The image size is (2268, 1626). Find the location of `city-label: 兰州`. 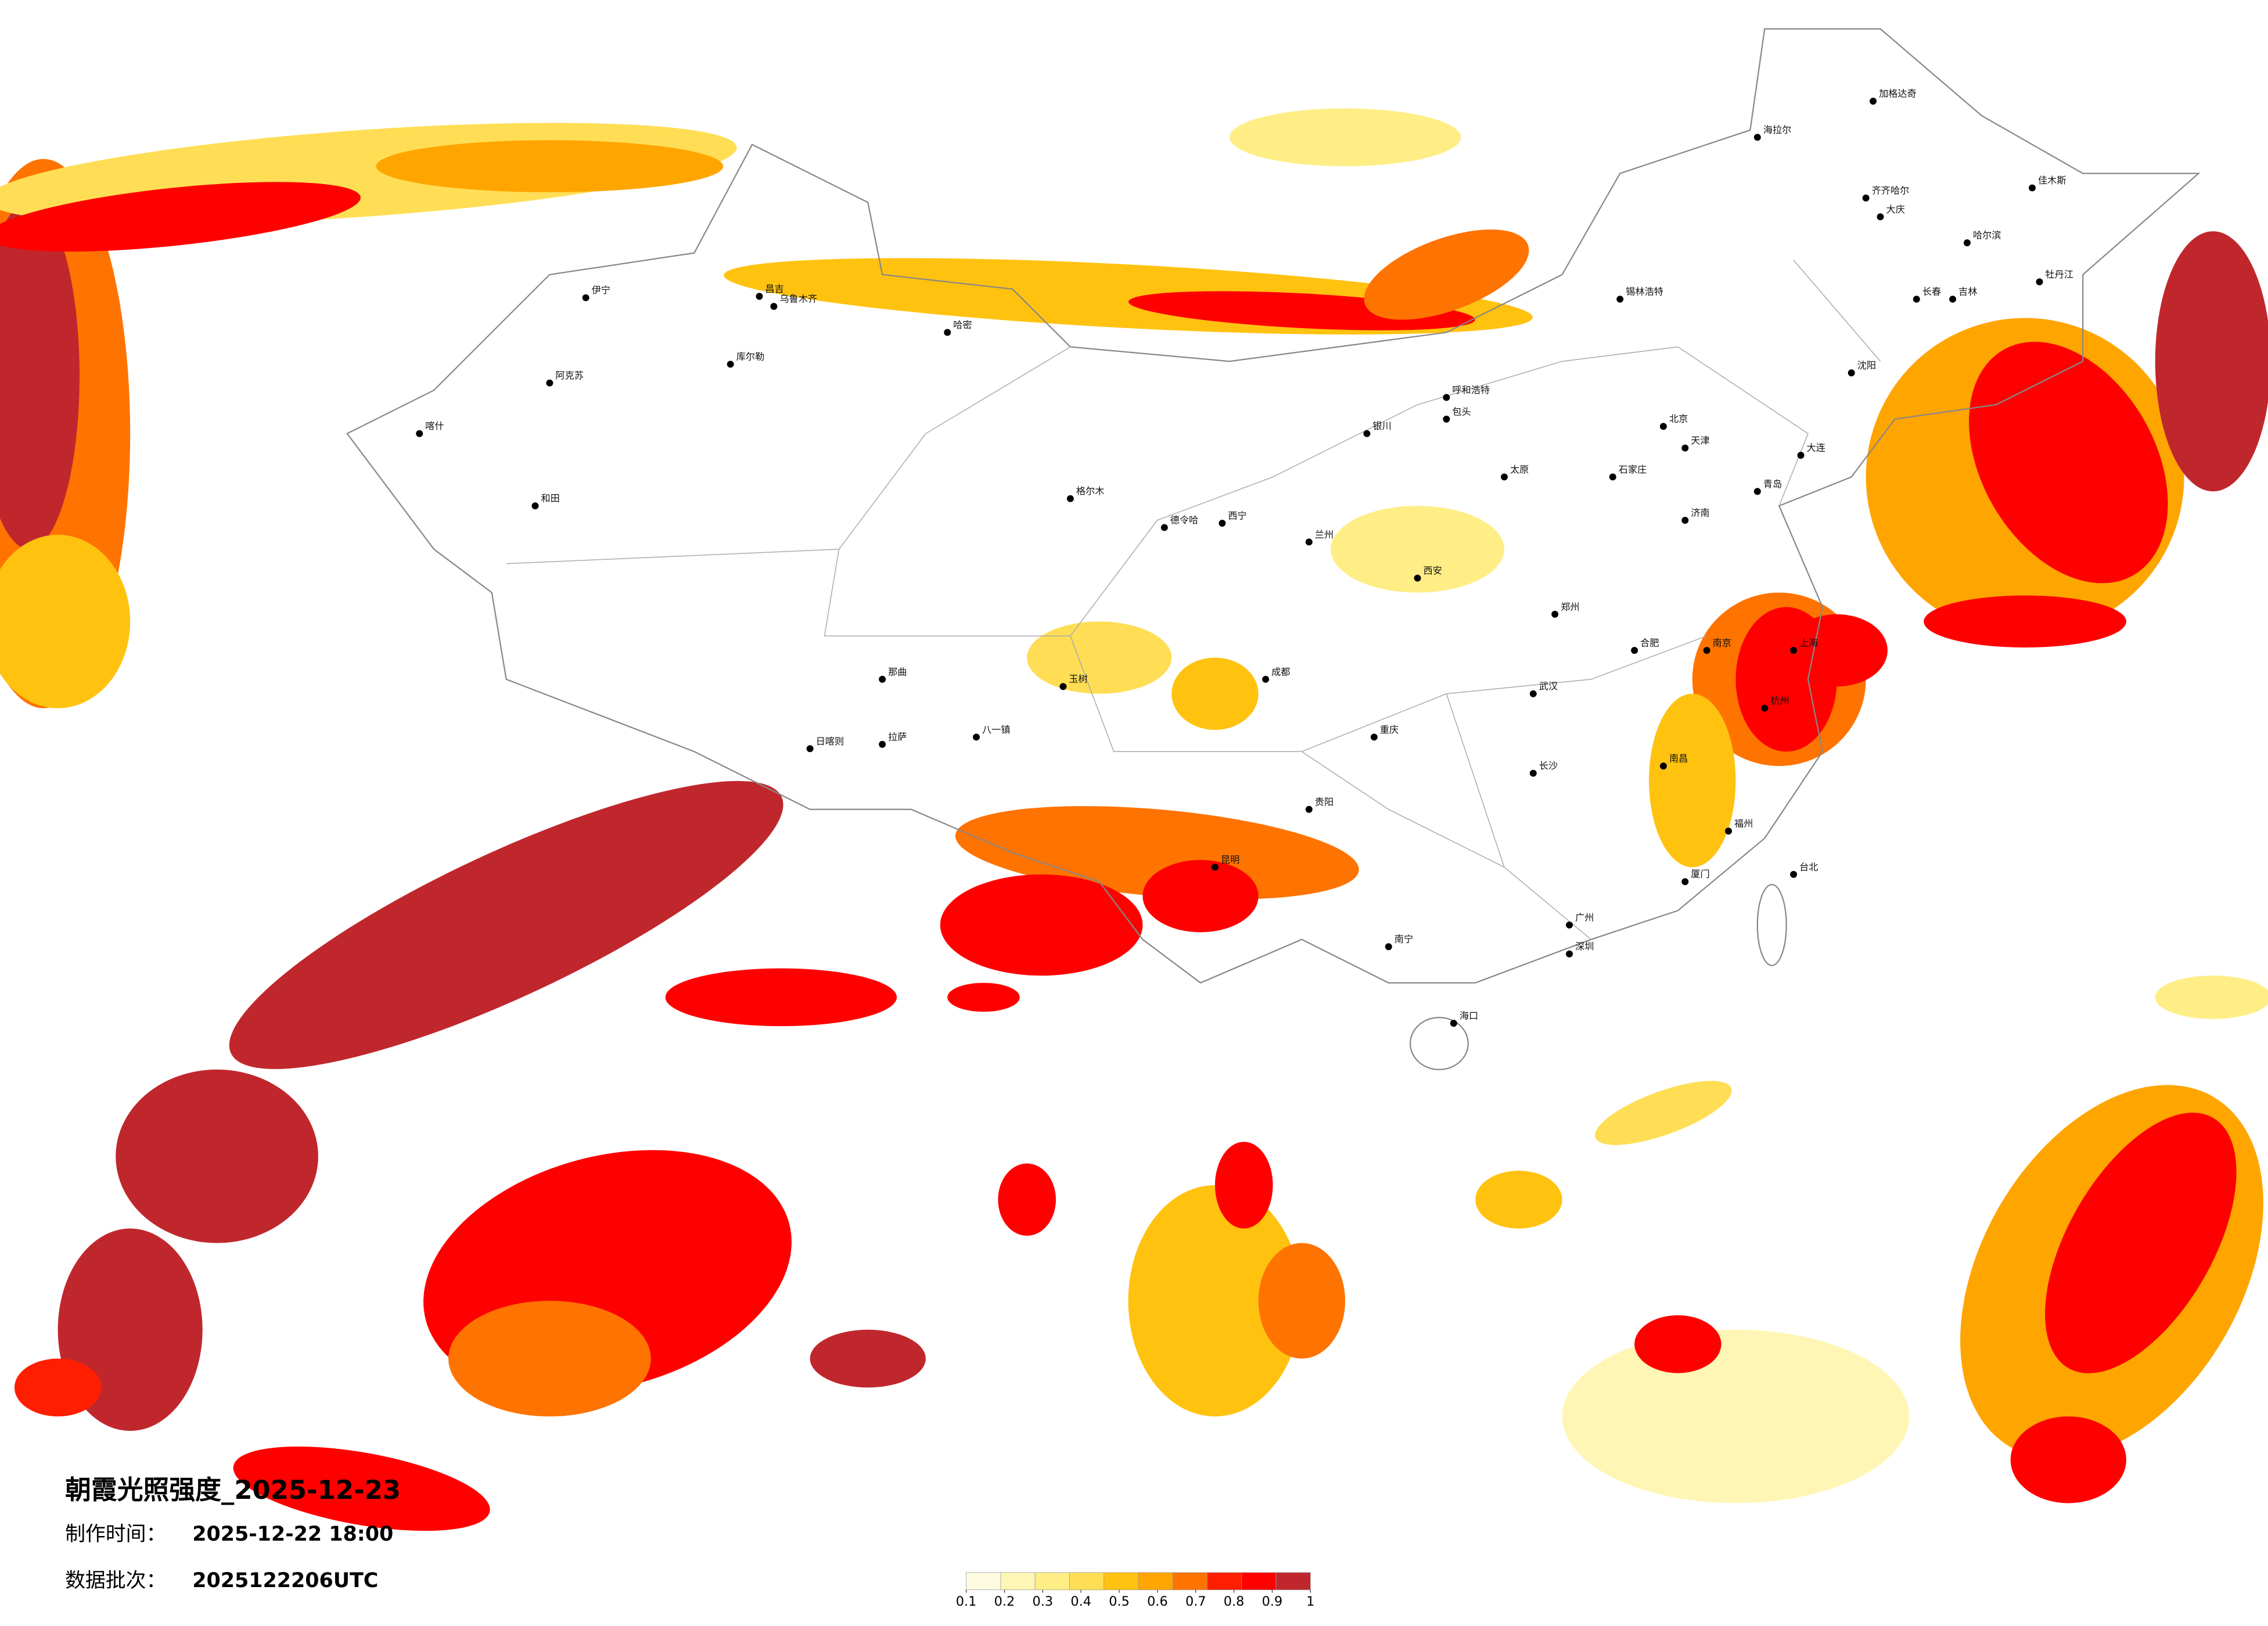

city-label: 兰州 is located at coordinates (1324, 534).